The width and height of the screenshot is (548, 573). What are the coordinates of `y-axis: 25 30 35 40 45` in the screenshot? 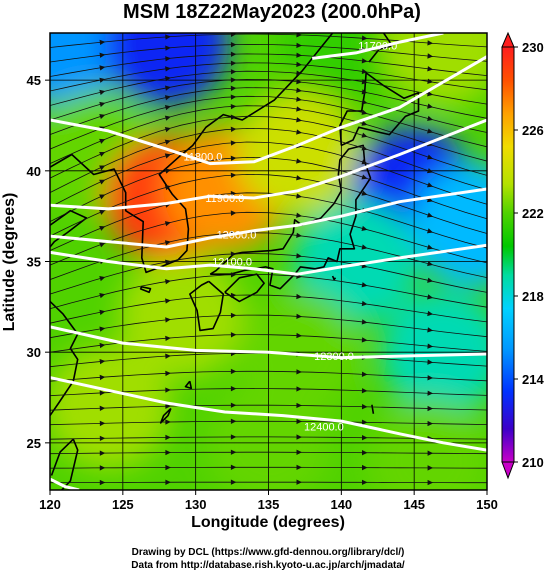 It's located at (38, 262).